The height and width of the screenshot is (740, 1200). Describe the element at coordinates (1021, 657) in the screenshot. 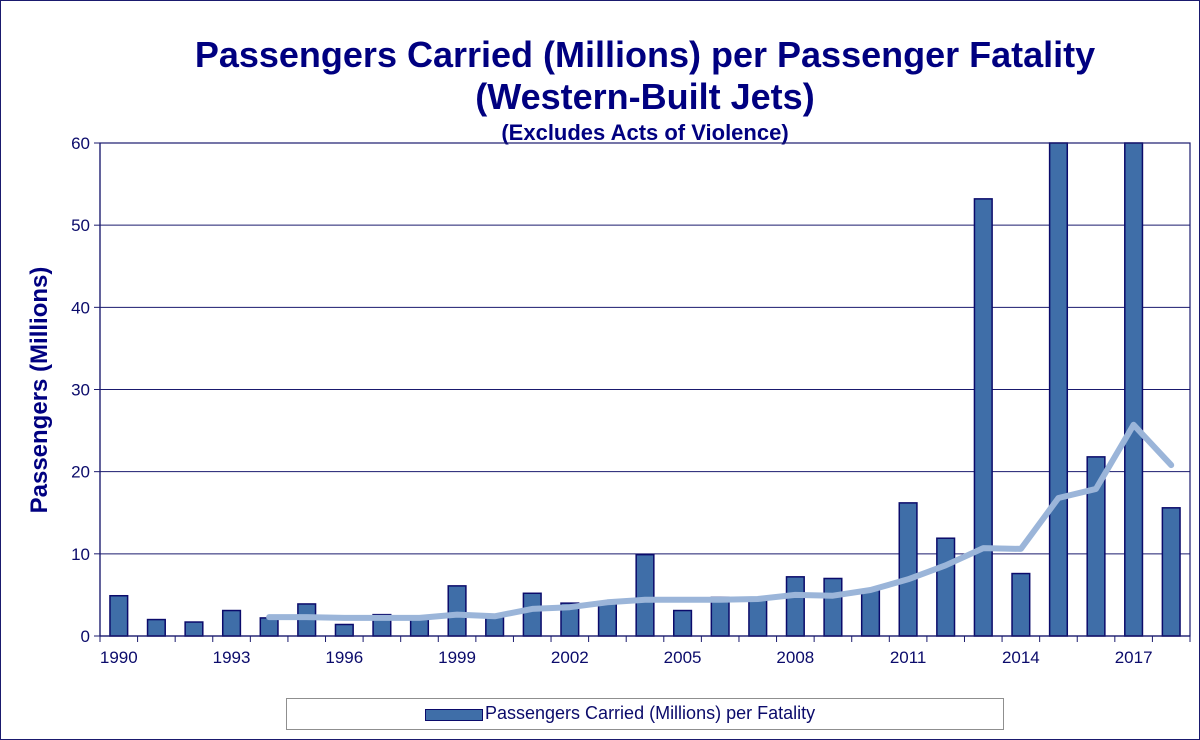

I see `x-tick-label: 2014` at that location.